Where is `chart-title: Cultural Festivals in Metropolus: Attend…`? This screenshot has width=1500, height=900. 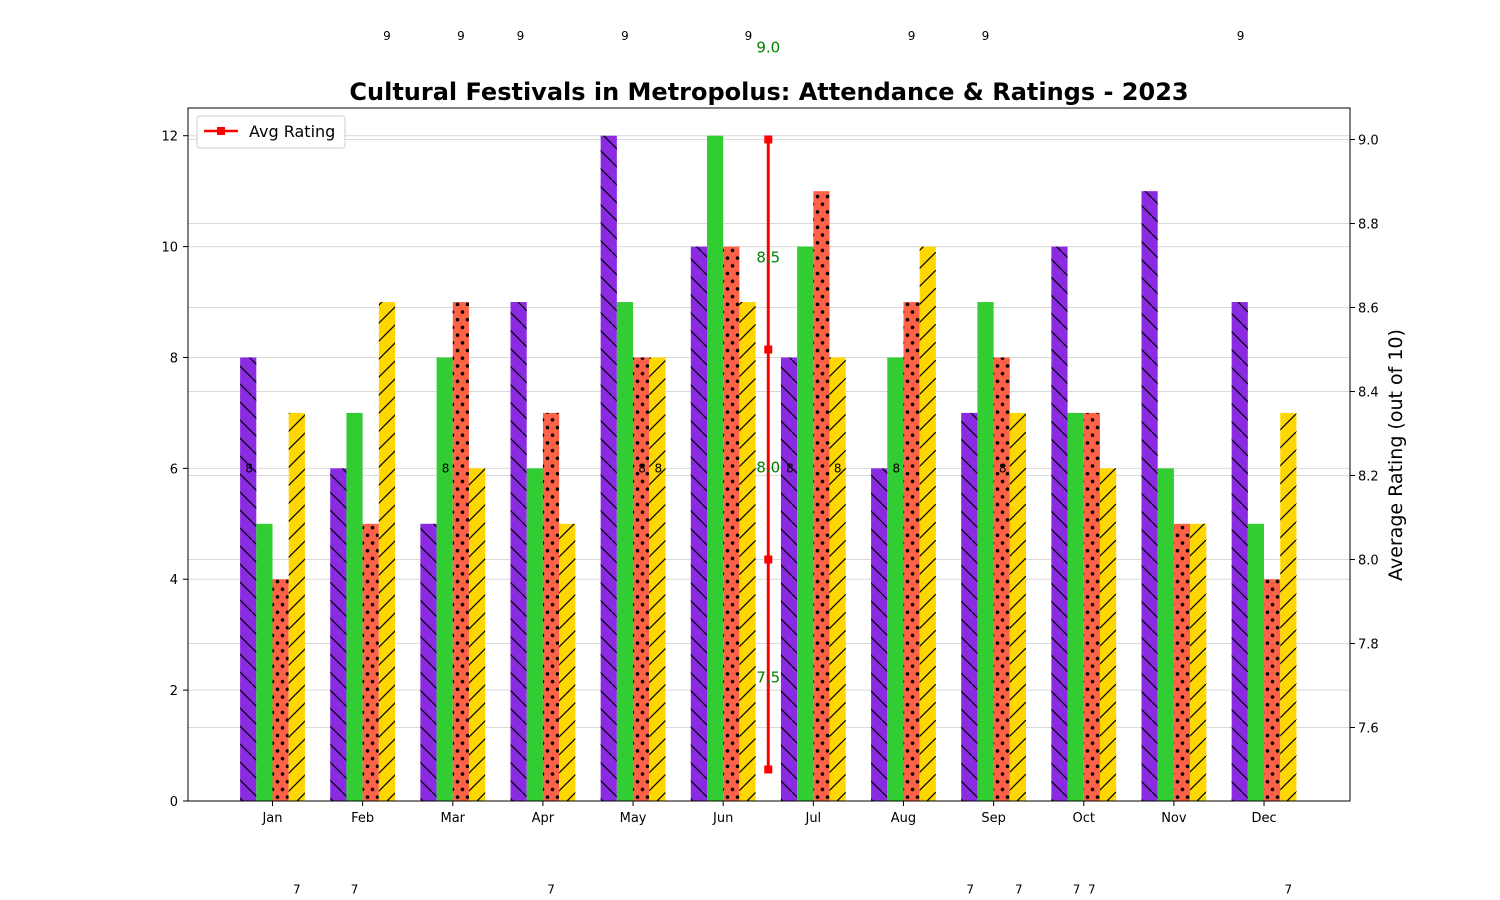 chart-title: Cultural Festivals in Metropolus: Attend… is located at coordinates (768, 92).